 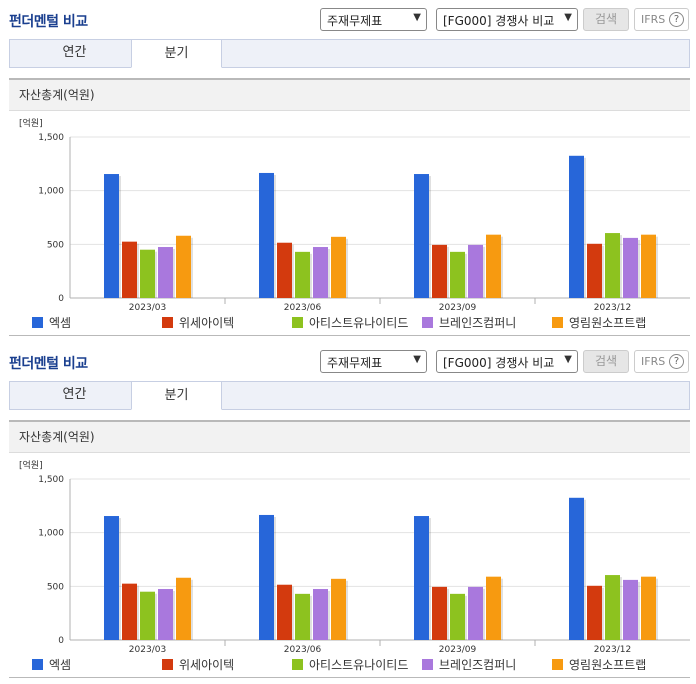 I want to click on legend-label: 영림원소프트랩, so click(x=608, y=323).